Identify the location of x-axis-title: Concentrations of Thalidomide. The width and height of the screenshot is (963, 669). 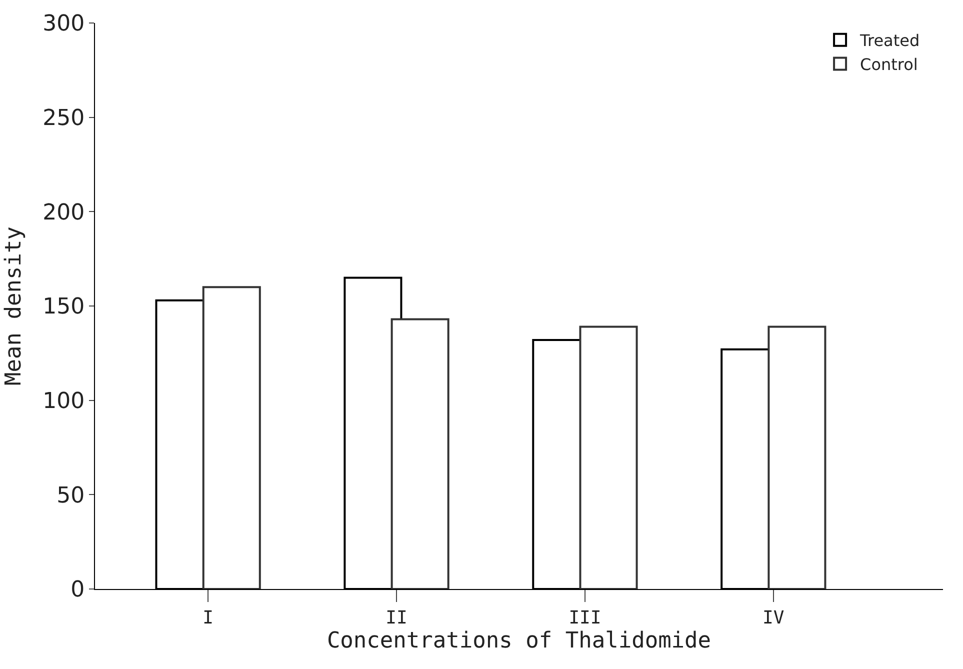
(519, 641).